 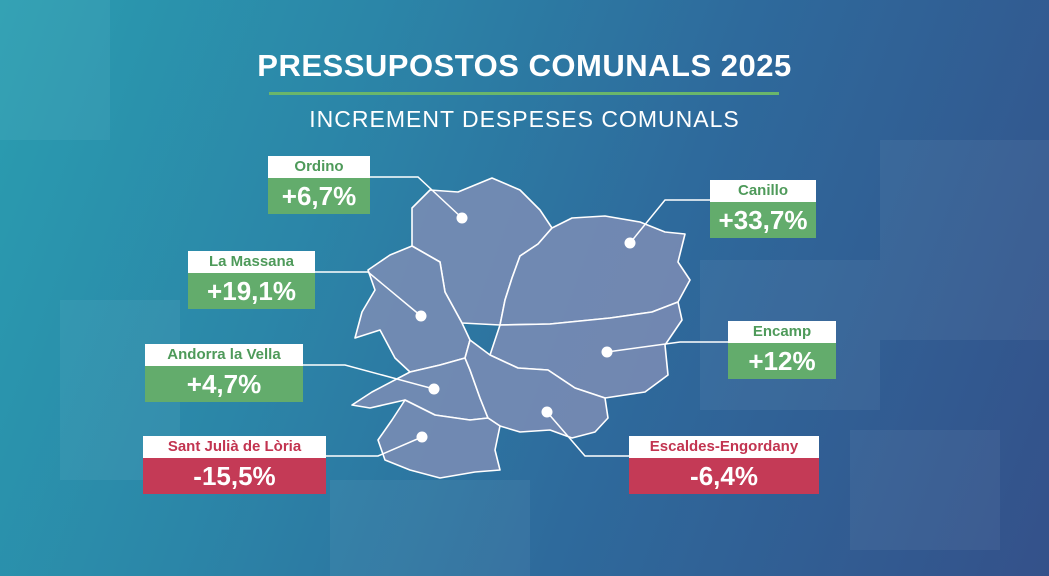 I want to click on location-dot-canillo, so click(x=630, y=243).